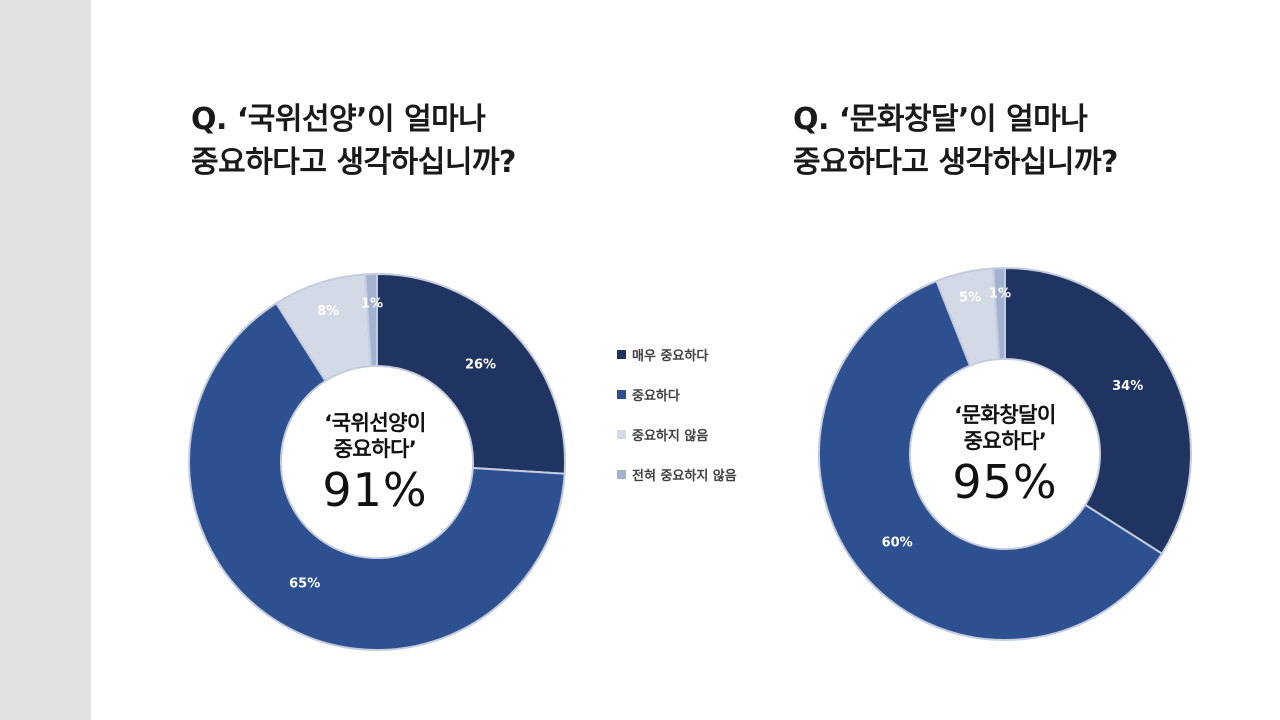  What do you see at coordinates (1005, 441) in the screenshot?
I see `center-right-line2: 중요하다’` at bounding box center [1005, 441].